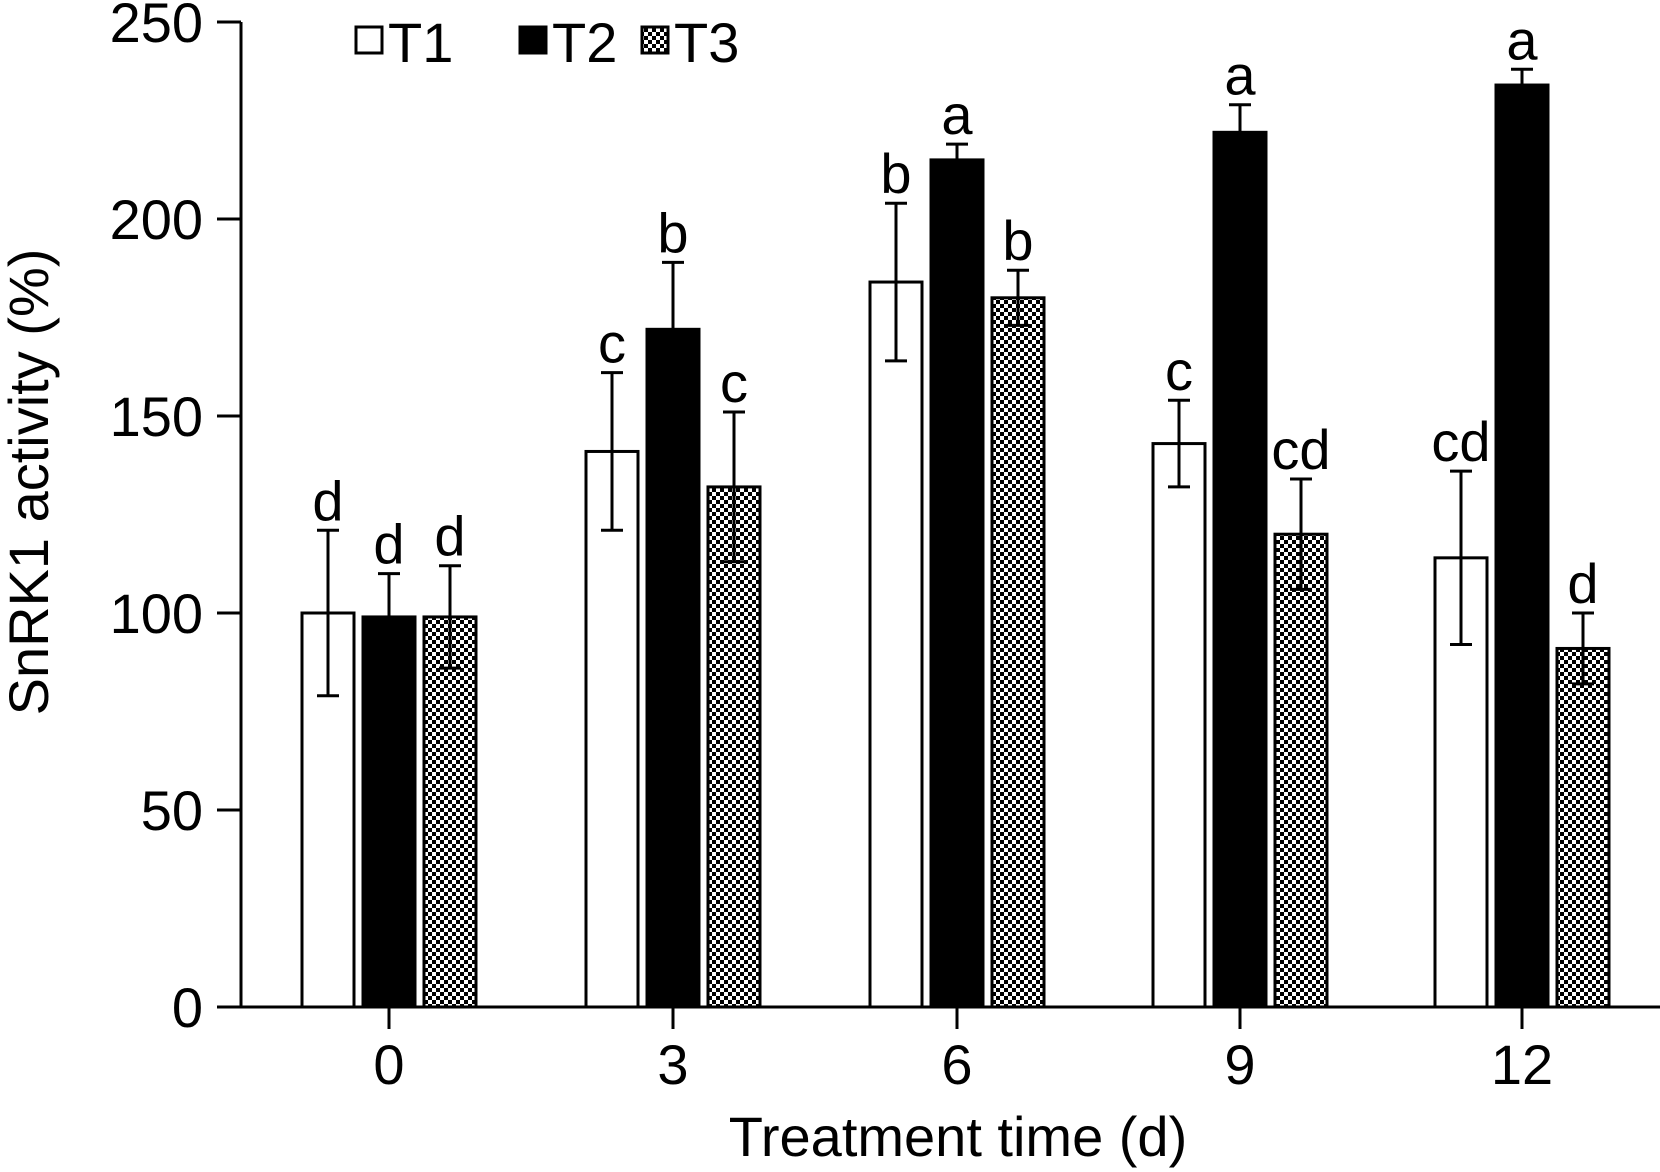  What do you see at coordinates (156, 416) in the screenshot?
I see `y-tick-label-150: 150` at bounding box center [156, 416].